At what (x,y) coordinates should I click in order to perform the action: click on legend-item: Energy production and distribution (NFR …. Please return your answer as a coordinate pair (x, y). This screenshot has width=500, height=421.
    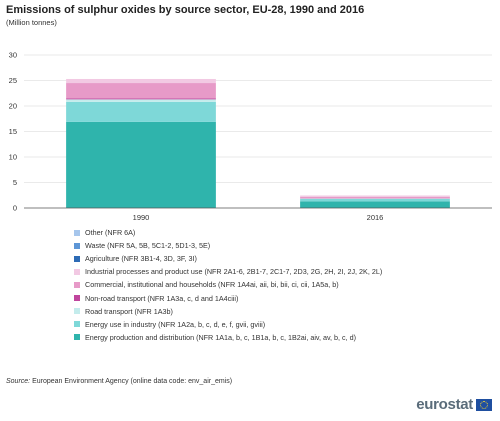
    Looking at the image, I should click on (228, 337).